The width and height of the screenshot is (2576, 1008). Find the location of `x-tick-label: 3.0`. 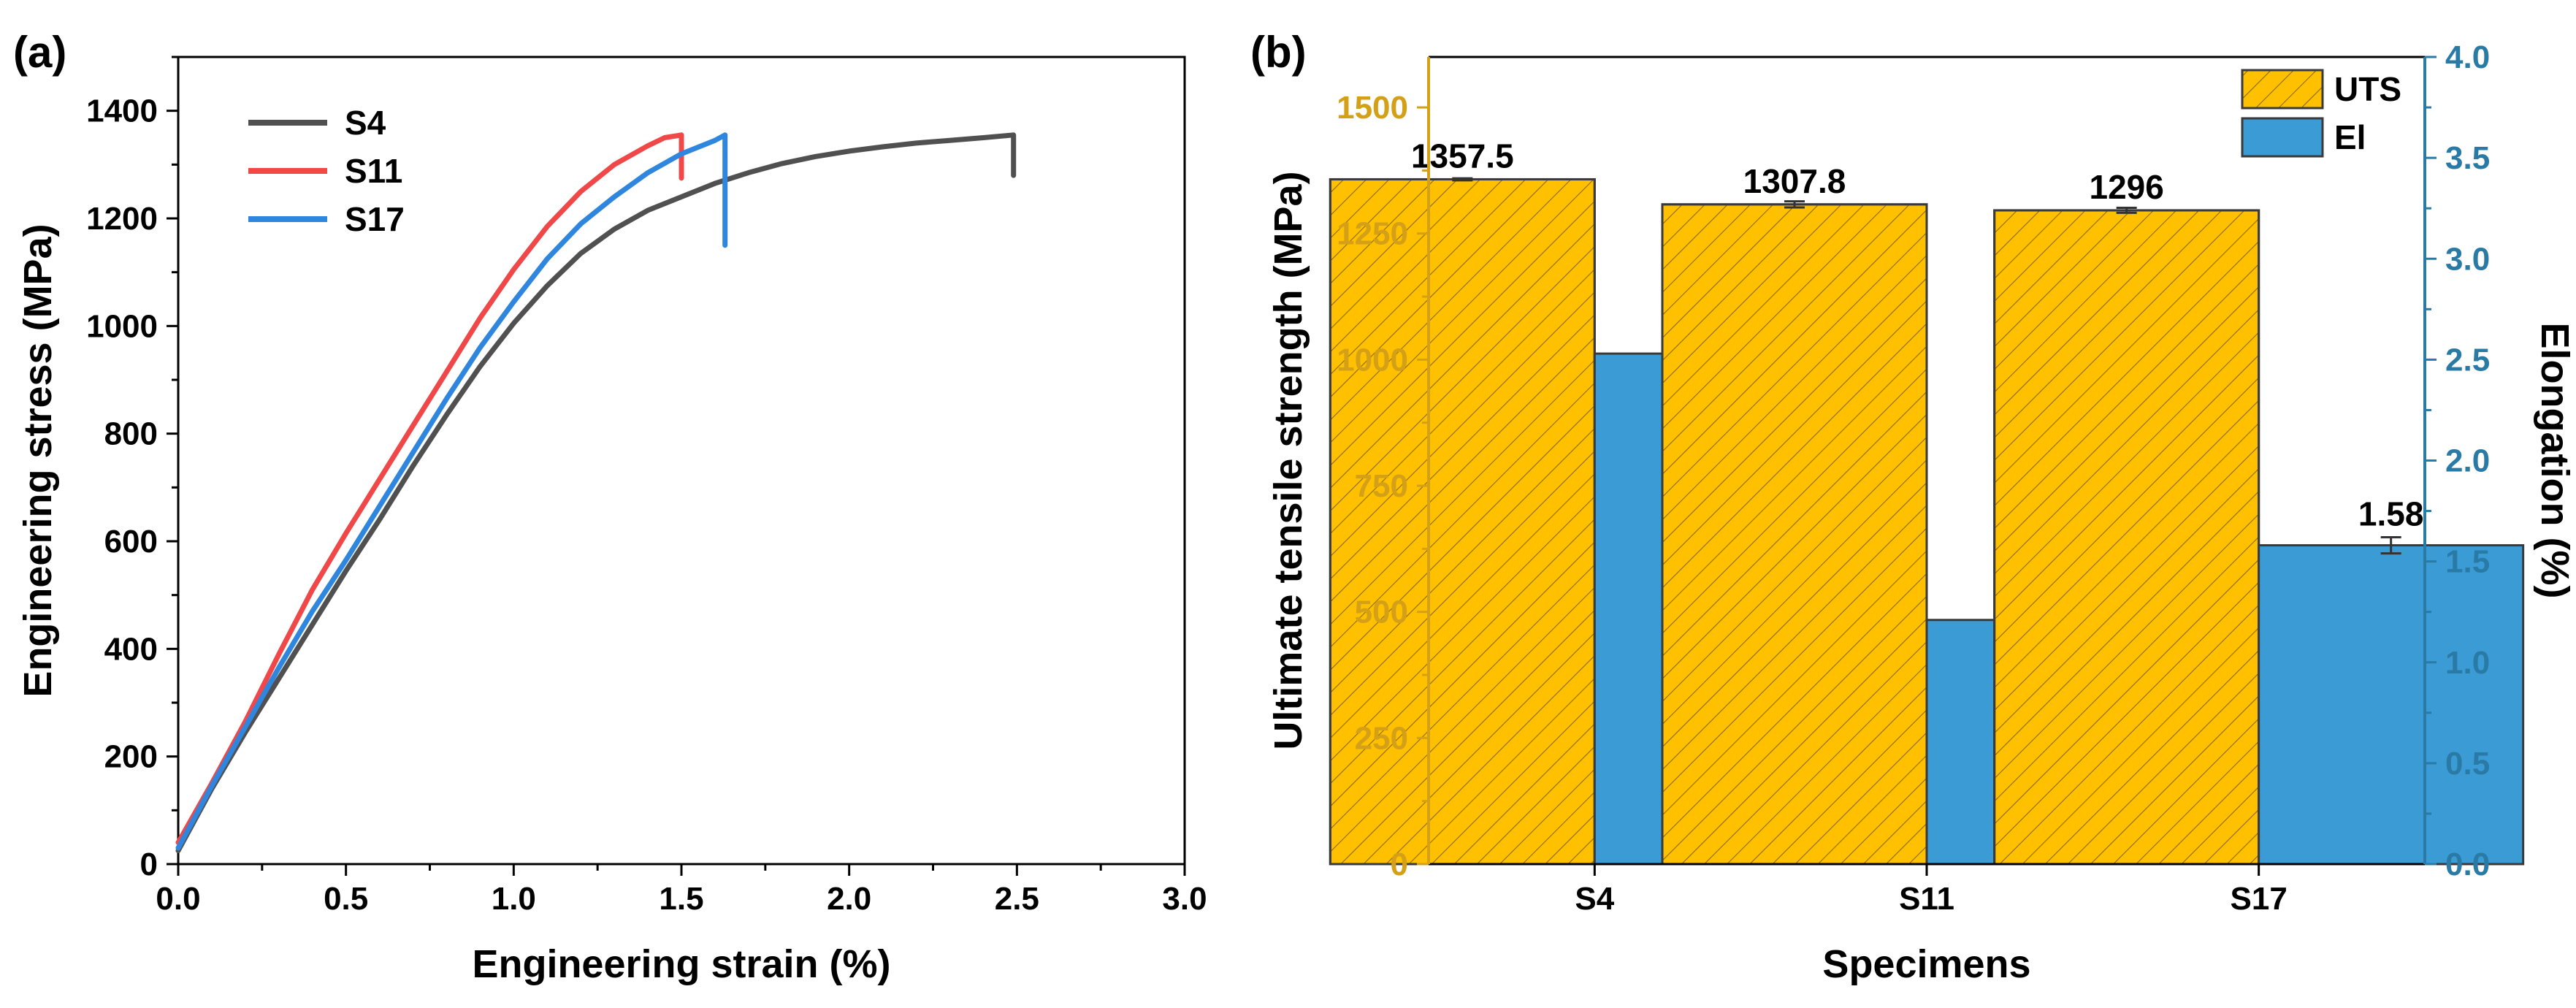

x-tick-label: 3.0 is located at coordinates (1184, 899).